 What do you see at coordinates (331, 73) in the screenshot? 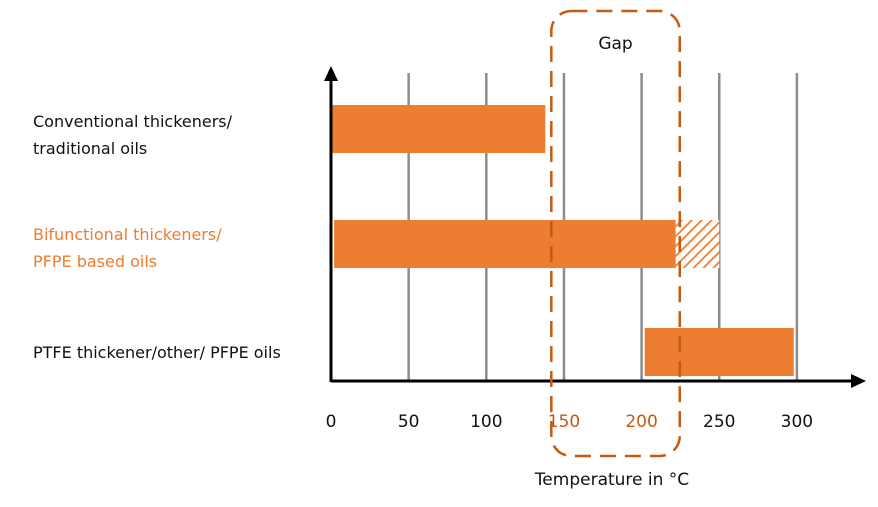
I see `y-axis-arrow` at bounding box center [331, 73].